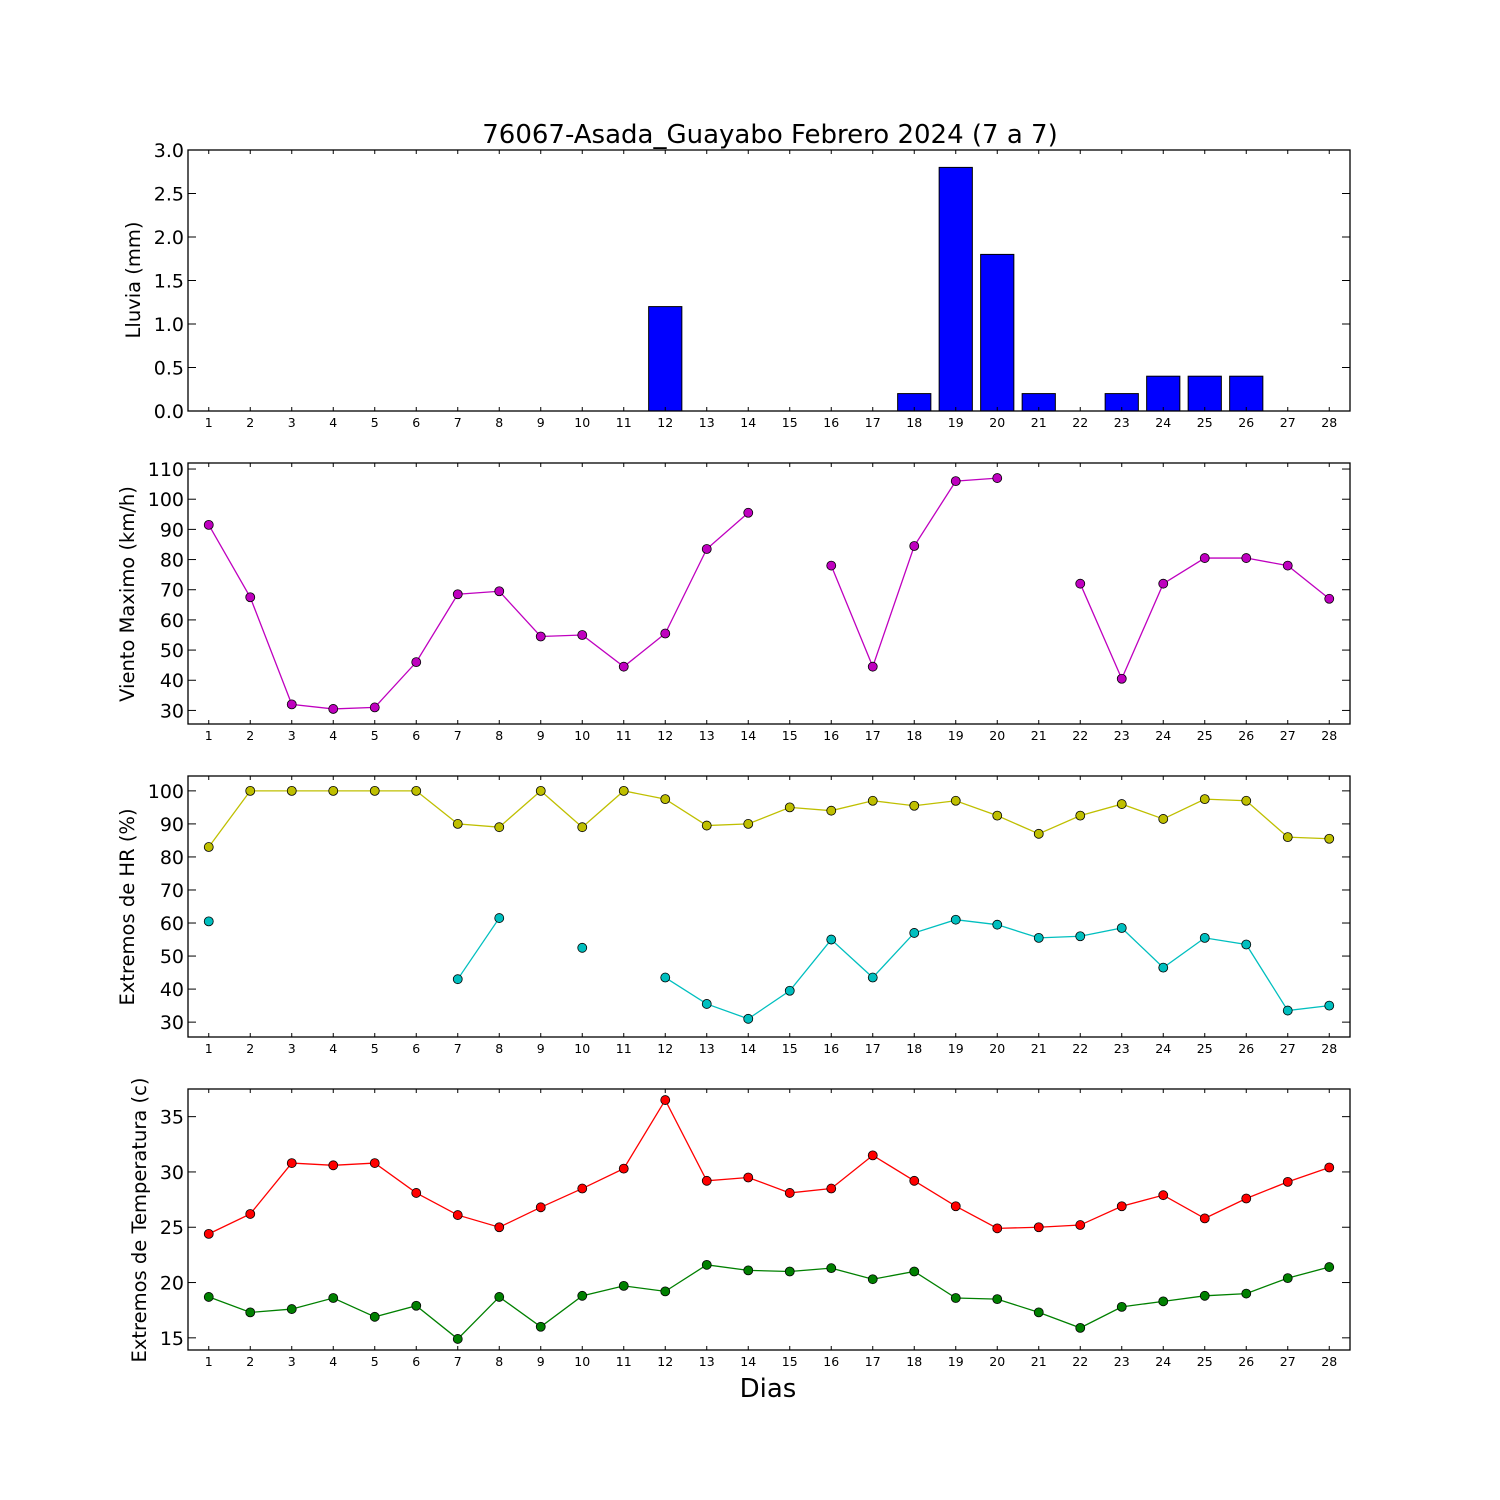  I want to click on wind-y-tick-label: 70, so click(172, 591).